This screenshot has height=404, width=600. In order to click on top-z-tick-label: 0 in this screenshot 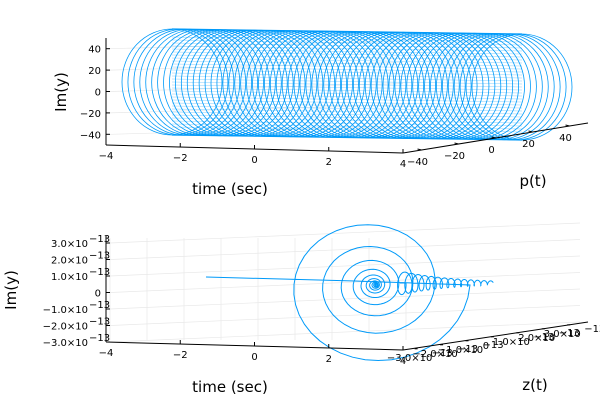, I will do `click(98, 93)`.